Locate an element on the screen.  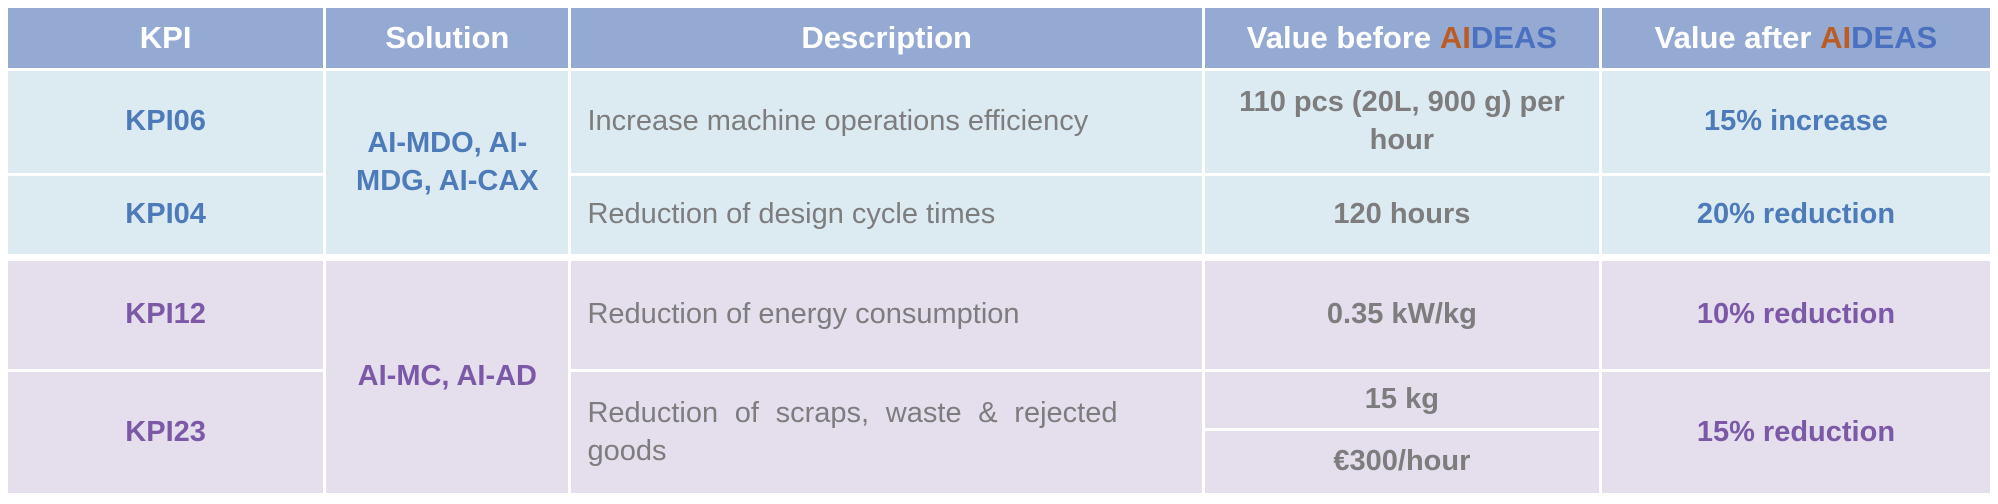
section-divider is located at coordinates (999, 257).